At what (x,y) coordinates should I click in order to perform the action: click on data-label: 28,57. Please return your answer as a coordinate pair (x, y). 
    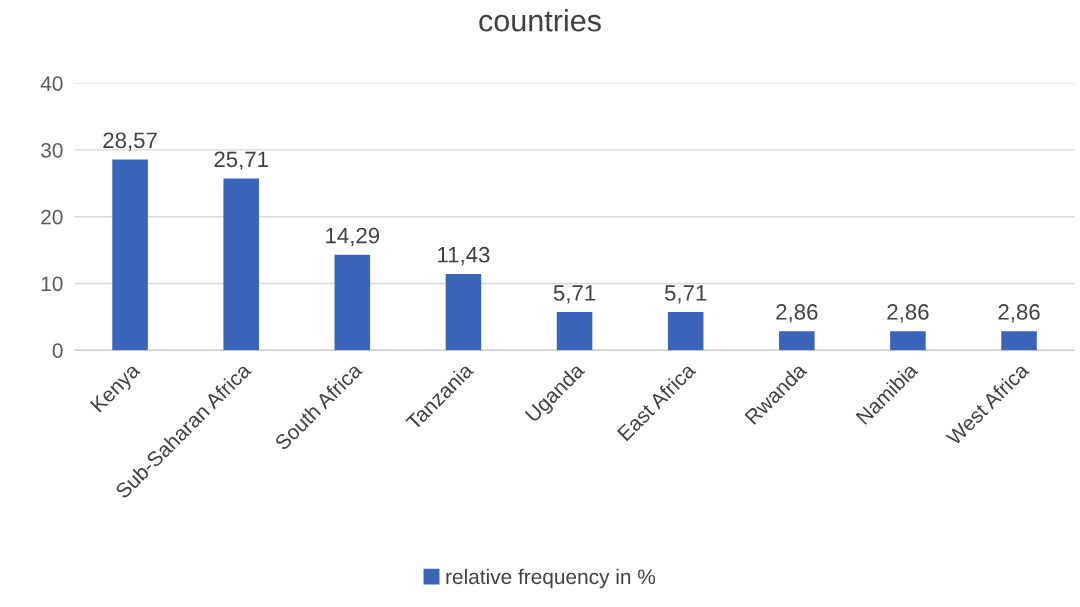
    Looking at the image, I should click on (130, 141).